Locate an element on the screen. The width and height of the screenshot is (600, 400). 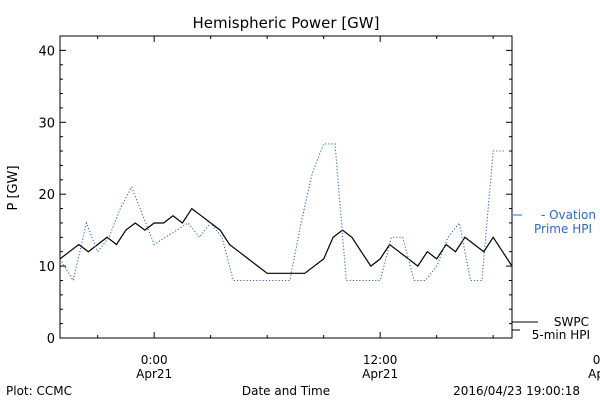
plot-timestamp: 2016/04/23 19:00:18 is located at coordinates (516, 391).